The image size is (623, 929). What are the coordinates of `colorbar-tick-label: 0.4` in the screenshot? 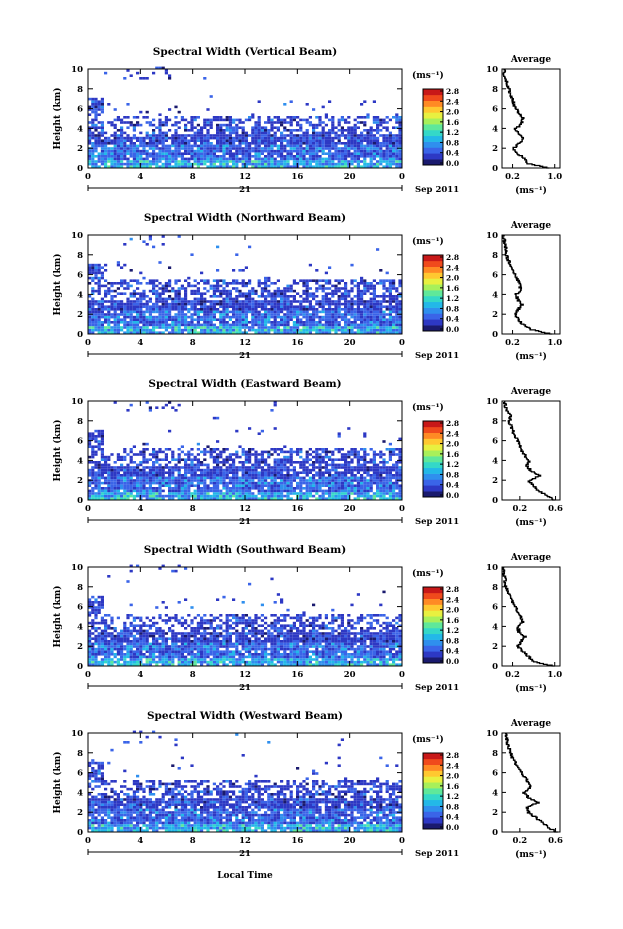 It's located at (452, 319).